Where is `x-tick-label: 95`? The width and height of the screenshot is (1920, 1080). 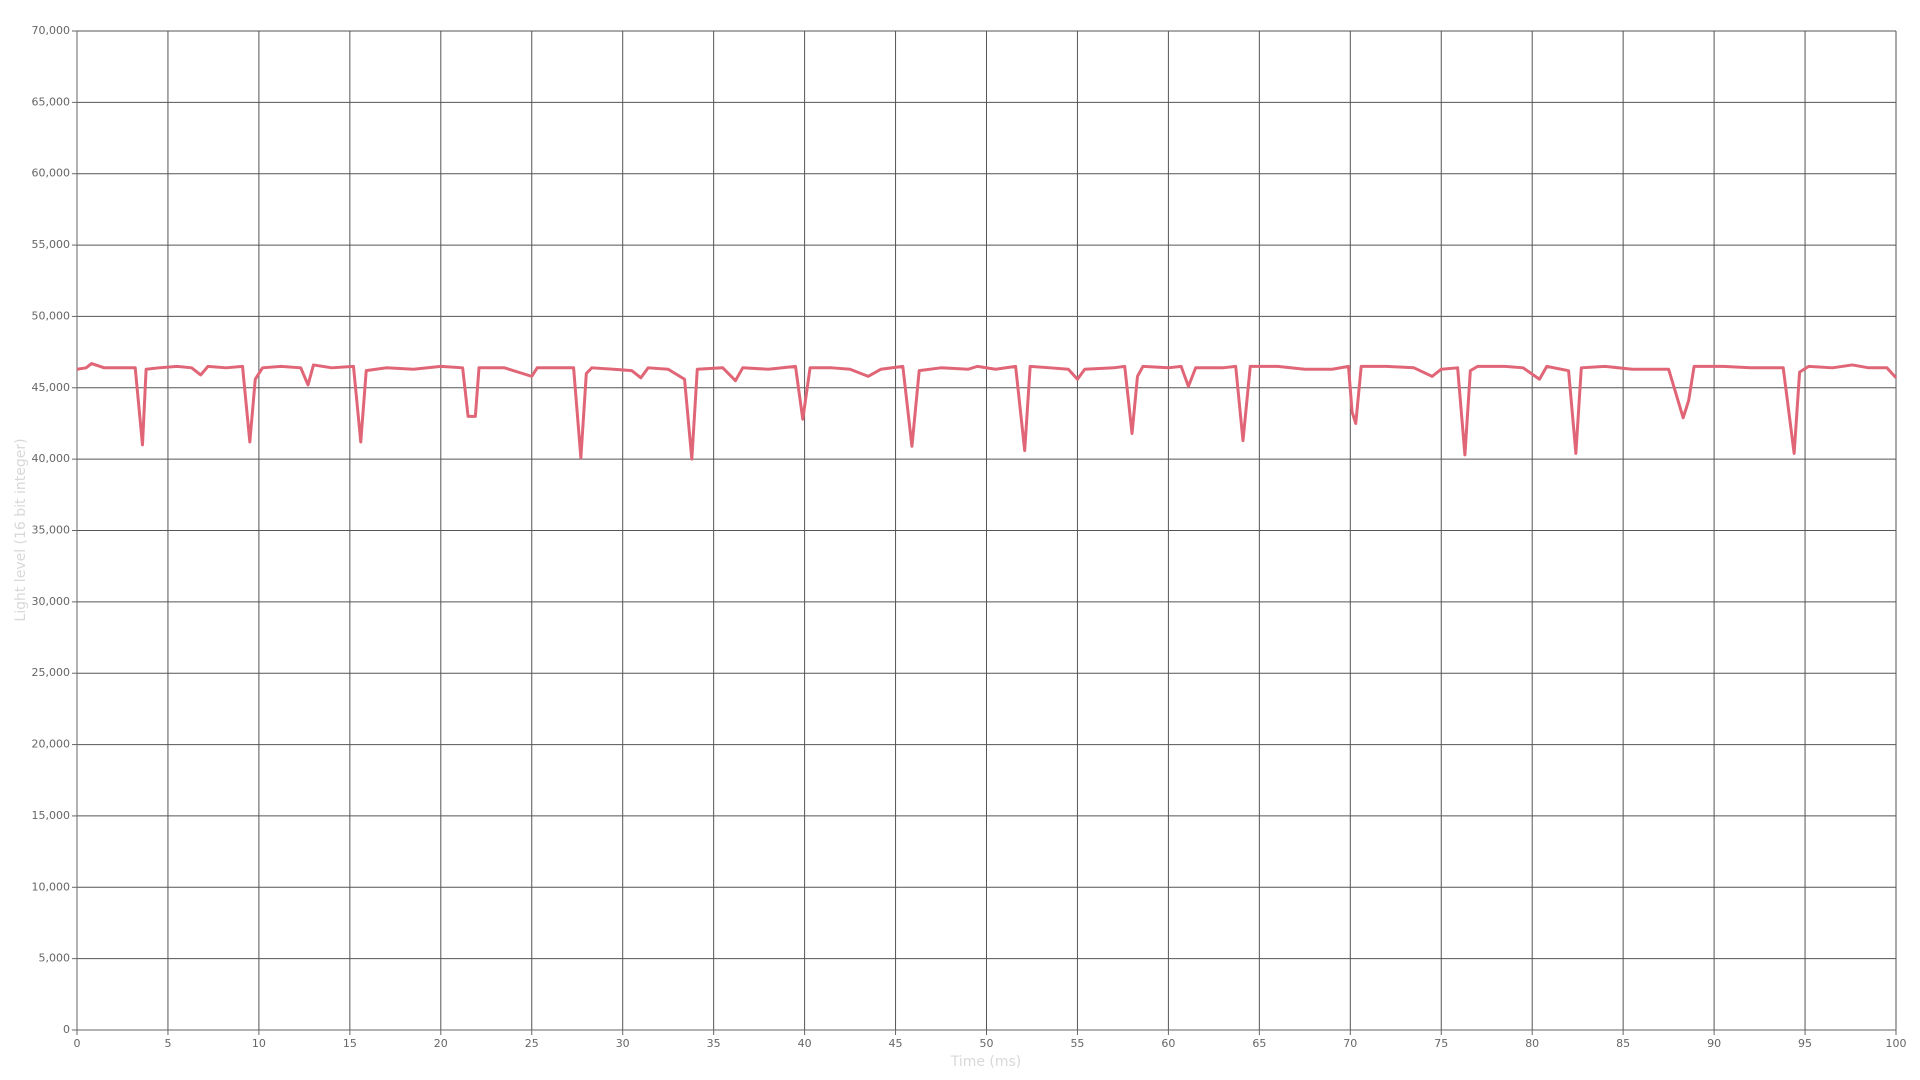
x-tick-label: 95 is located at coordinates (1805, 1043).